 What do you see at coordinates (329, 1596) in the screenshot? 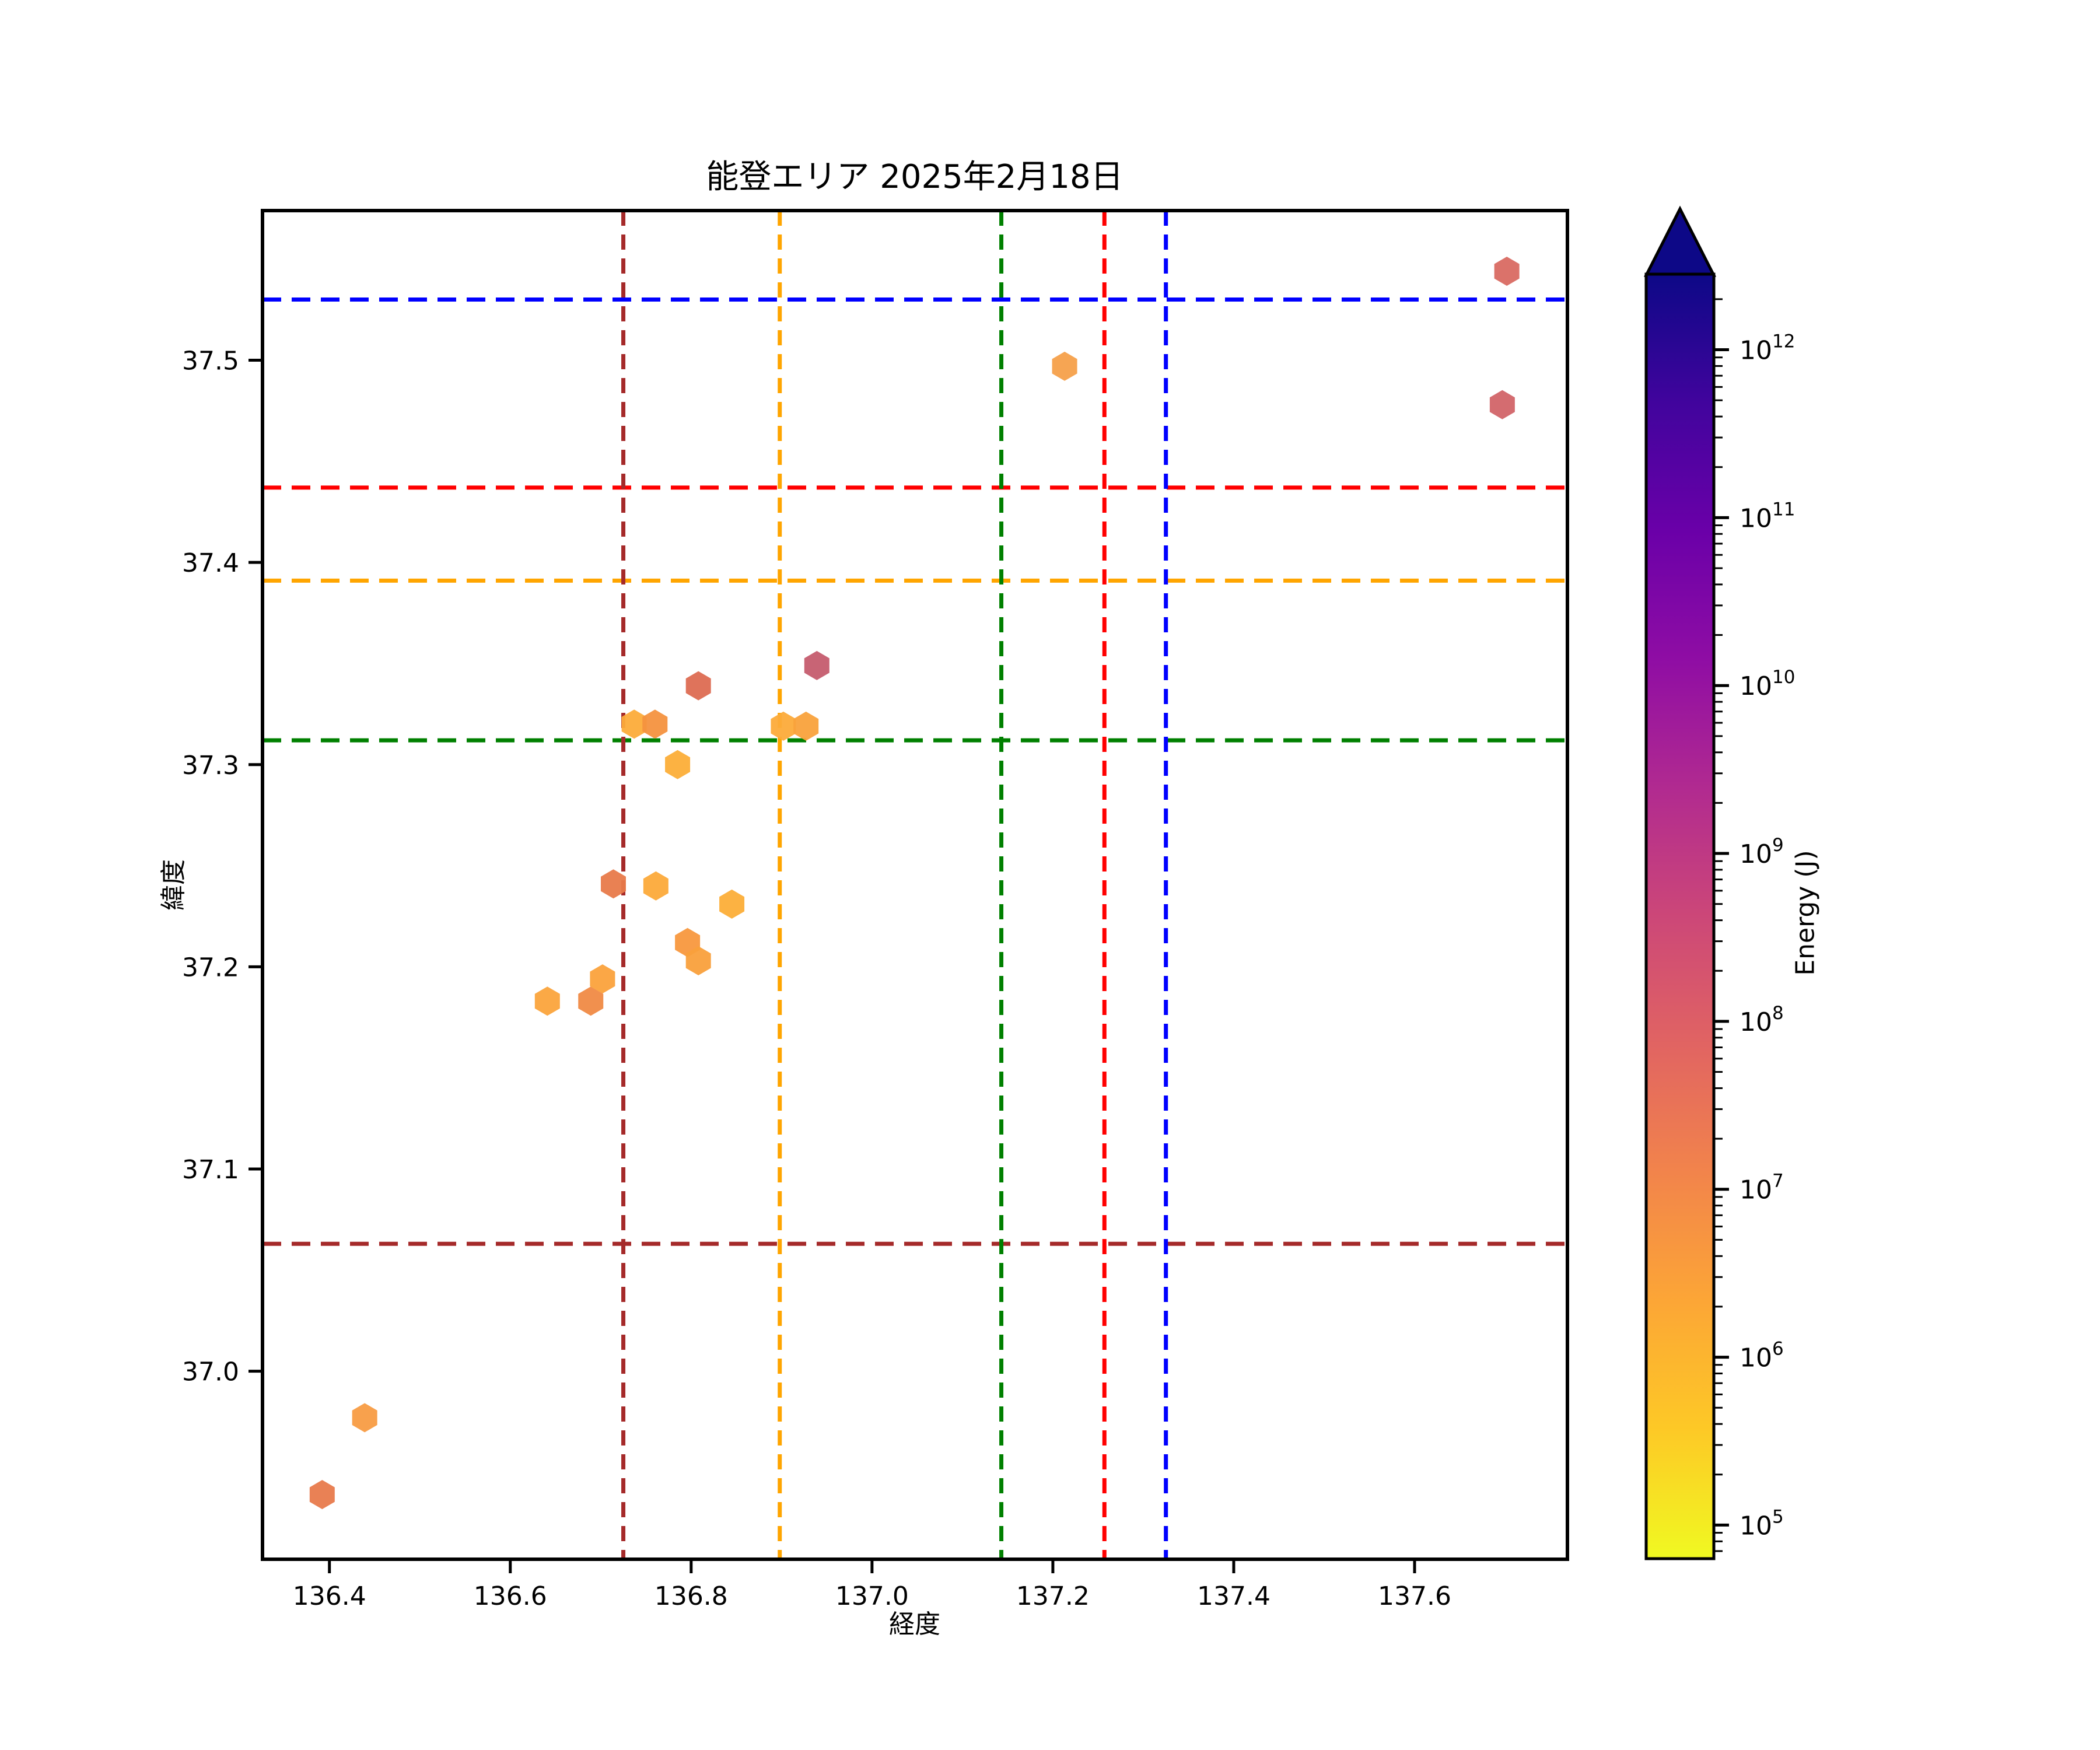
I see `x-tick-label: 136.4` at bounding box center [329, 1596].